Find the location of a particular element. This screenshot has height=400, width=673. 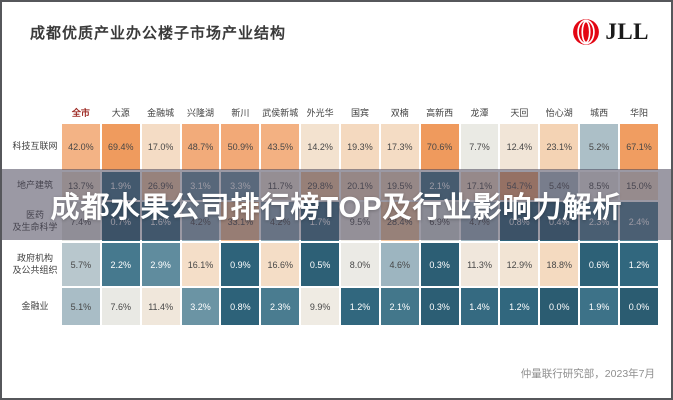

column-header: 华阳 is located at coordinates (638, 112).